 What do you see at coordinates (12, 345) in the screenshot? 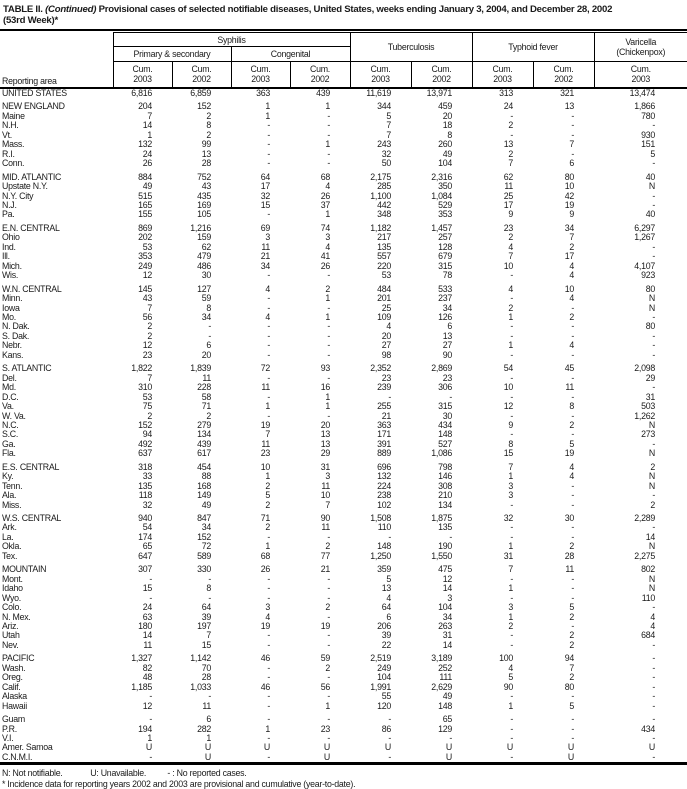
I see `reporting-area-cell: Nebr.` at bounding box center [12, 345].